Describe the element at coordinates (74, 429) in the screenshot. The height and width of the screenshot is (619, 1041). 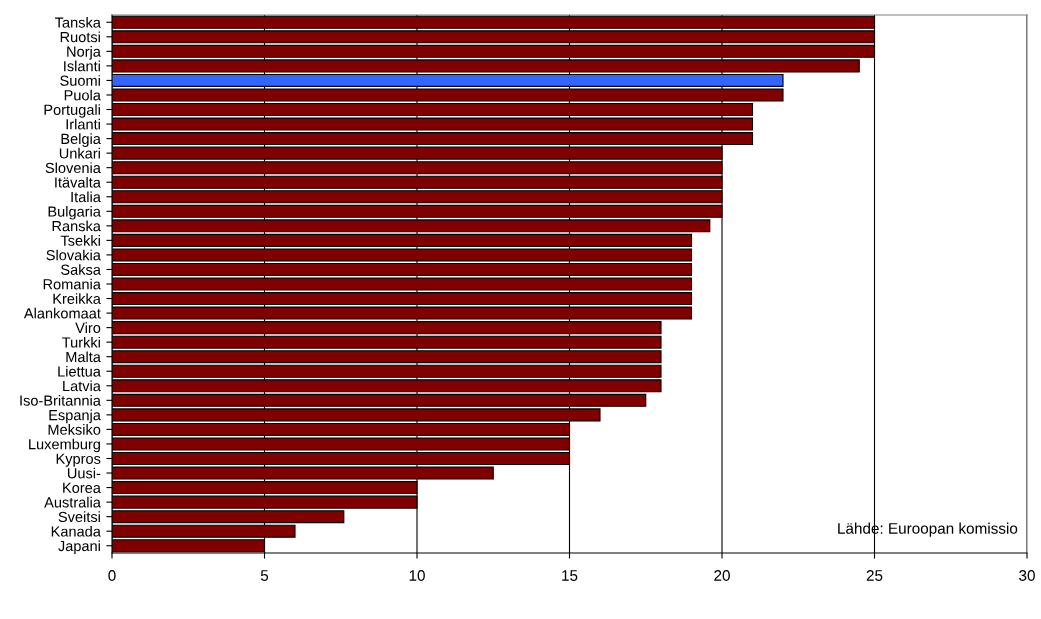
I see `y-tick-label: Meksiko` at that location.